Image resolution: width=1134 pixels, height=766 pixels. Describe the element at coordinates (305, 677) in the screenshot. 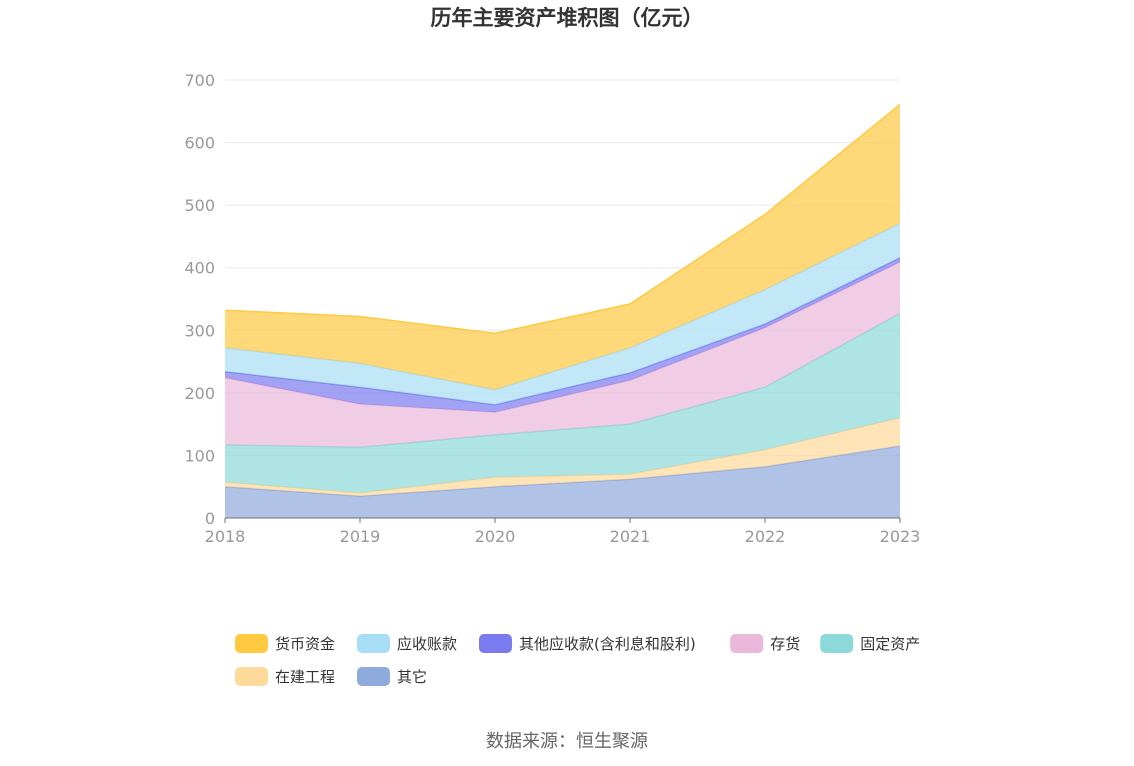

I see `legend-label: 在建工程` at that location.